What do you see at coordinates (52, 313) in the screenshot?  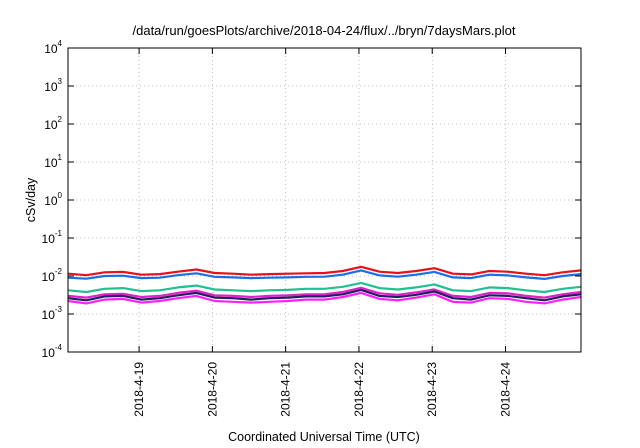 I see `y-tick-label: 10⁻³` at bounding box center [52, 313].